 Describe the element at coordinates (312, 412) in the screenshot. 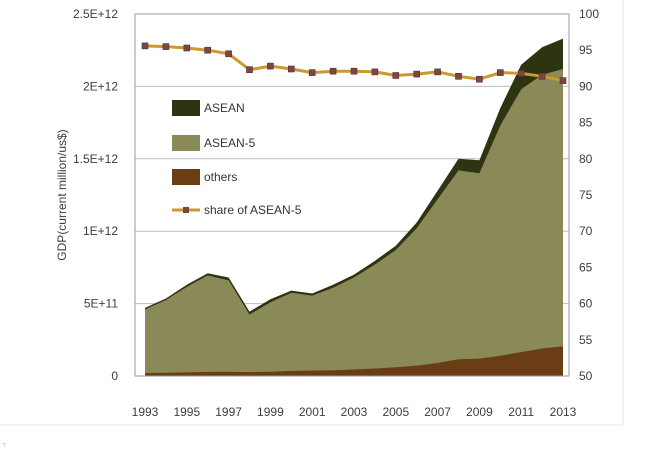

I see `x-tick-label: 2001` at that location.